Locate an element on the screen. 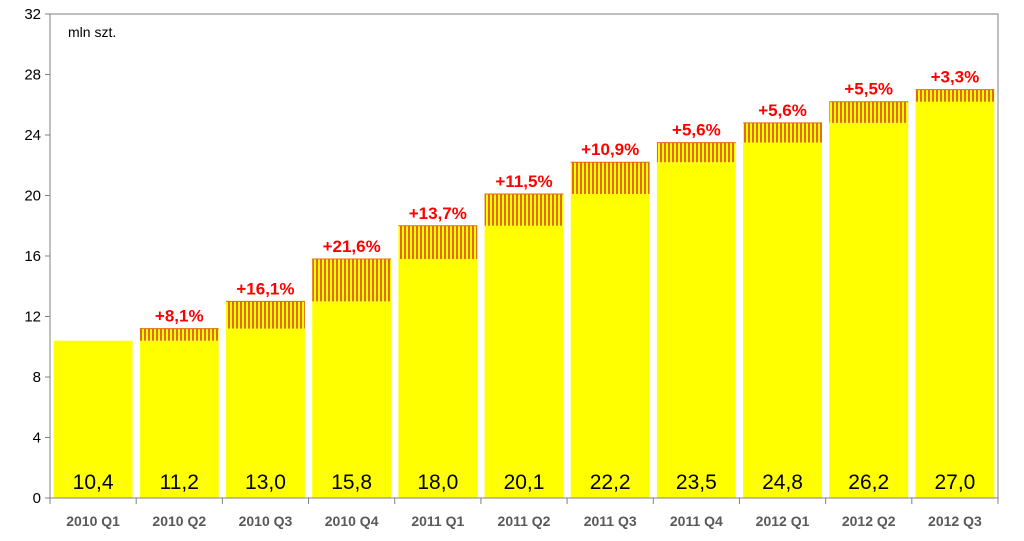  x-tick-label: 2010 Q3 is located at coordinates (266, 521).